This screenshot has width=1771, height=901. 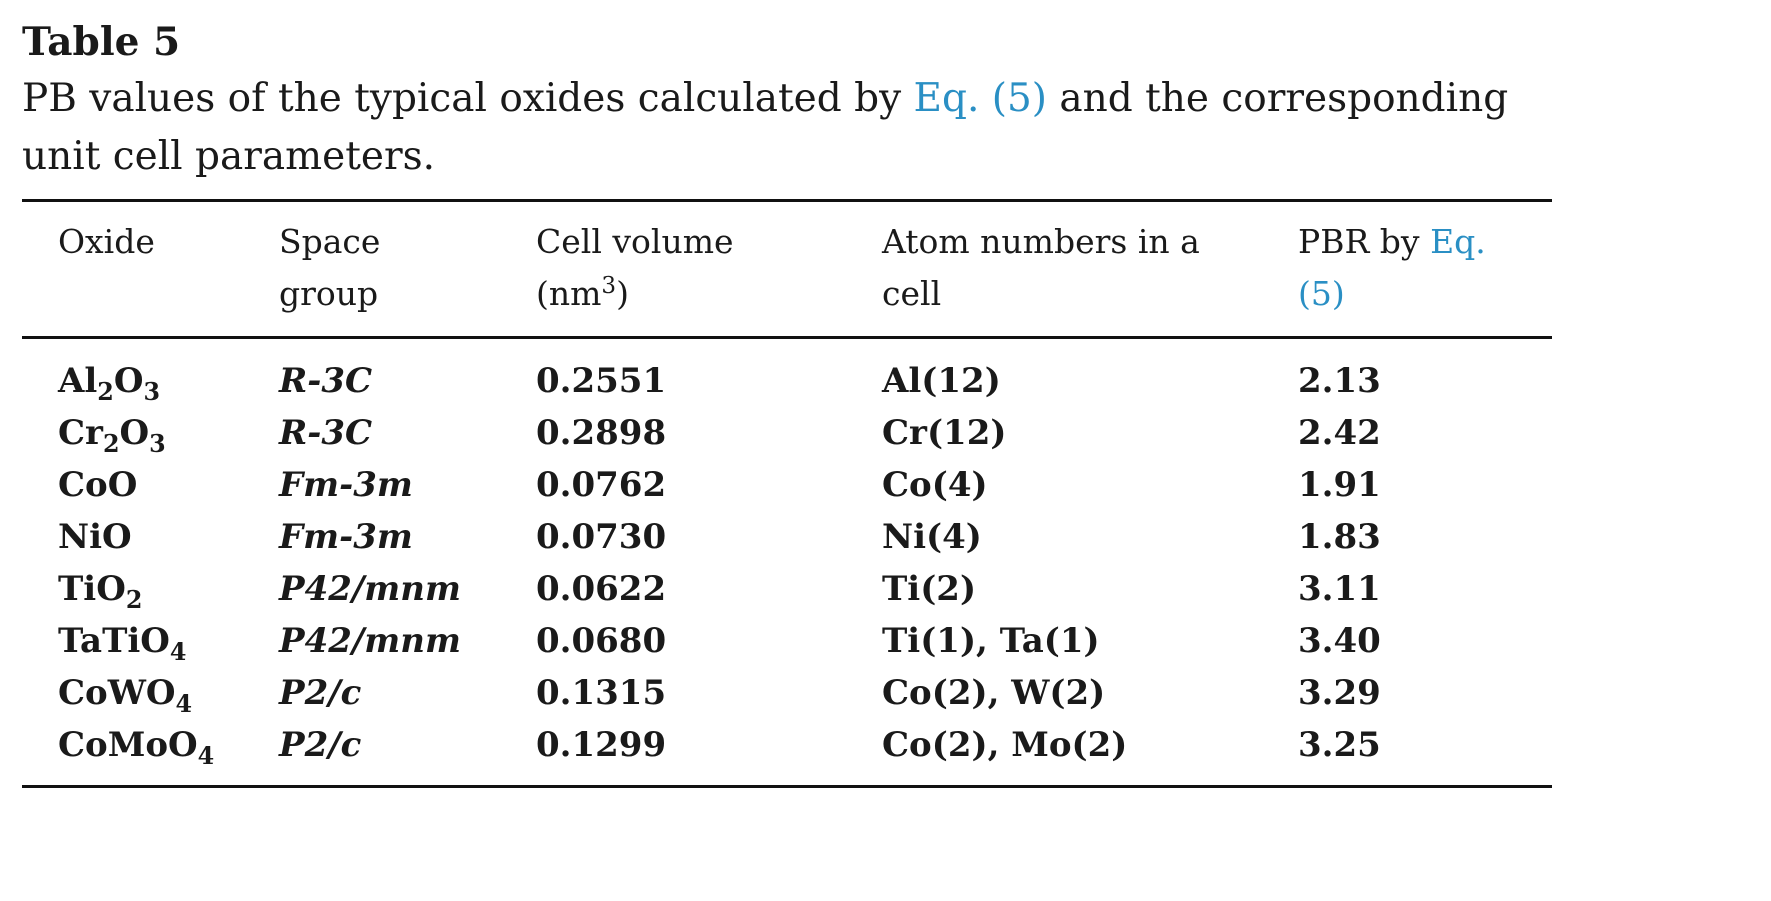 I want to click on cell-volume: 0.0622, so click(x=601, y=589).